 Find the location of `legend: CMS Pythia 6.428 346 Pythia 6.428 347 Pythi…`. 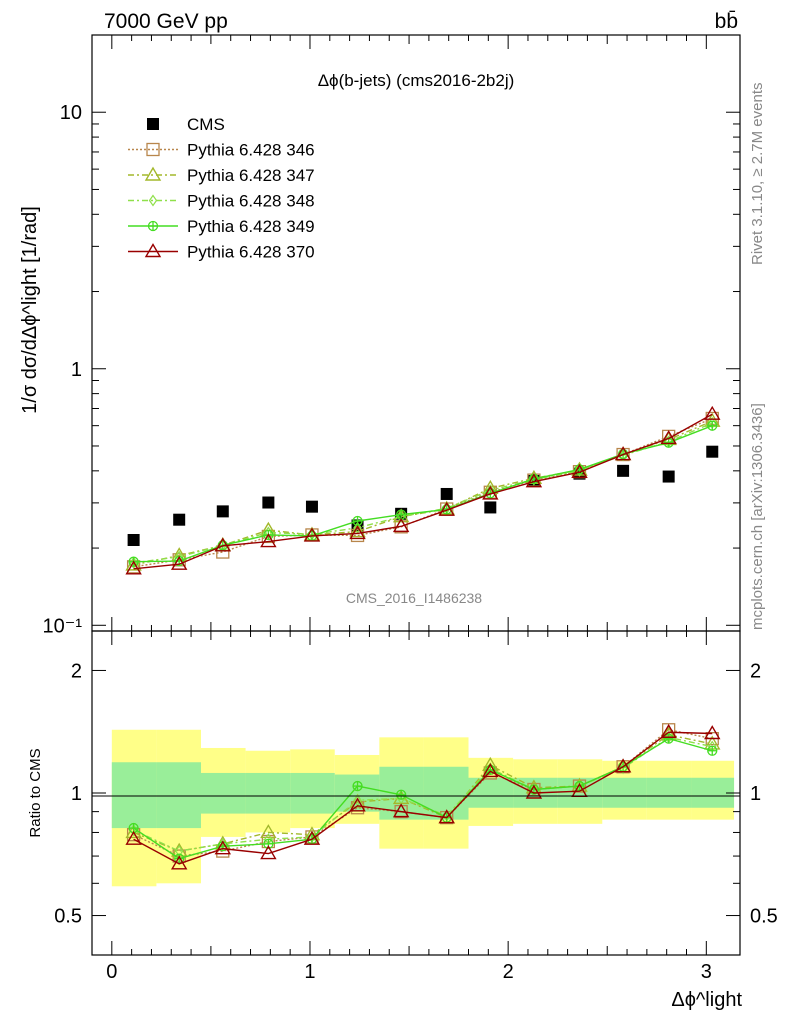

legend: CMS Pythia 6.428 346 Pythia 6.428 347 Pythi… is located at coordinates (221, 188).